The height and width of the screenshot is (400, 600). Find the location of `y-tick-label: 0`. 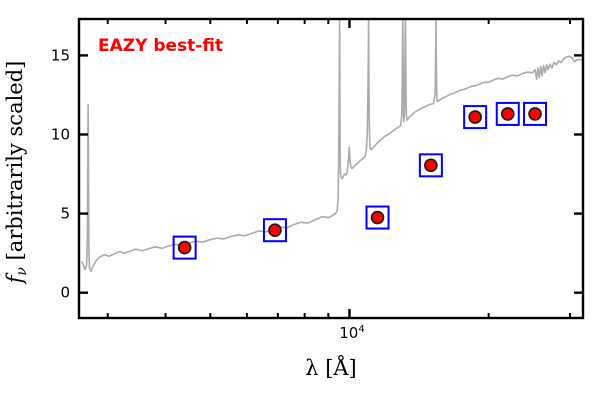

y-tick-label: 0 is located at coordinates (65, 293).